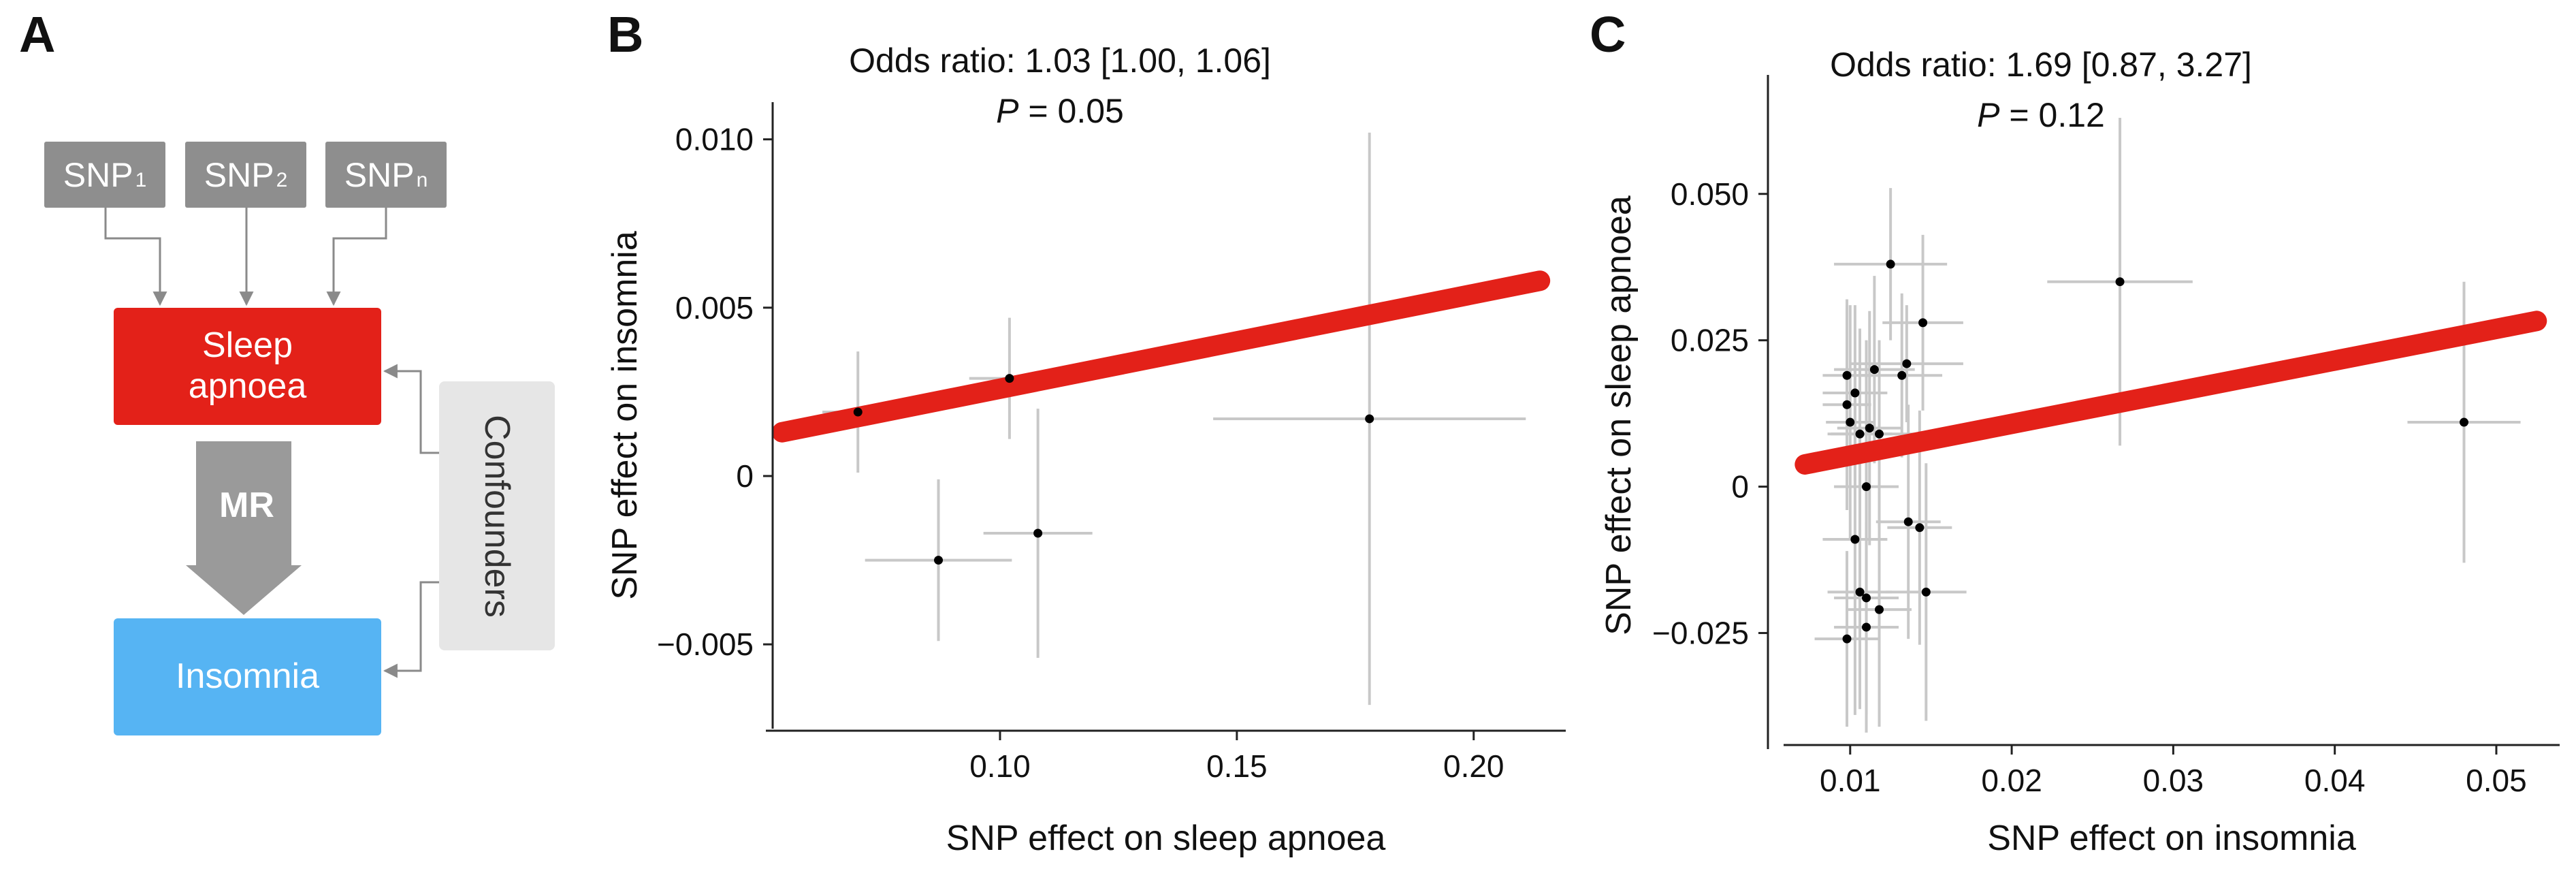 The image size is (2576, 871). I want to click on x-tick-label: 0.15, so click(1237, 766).